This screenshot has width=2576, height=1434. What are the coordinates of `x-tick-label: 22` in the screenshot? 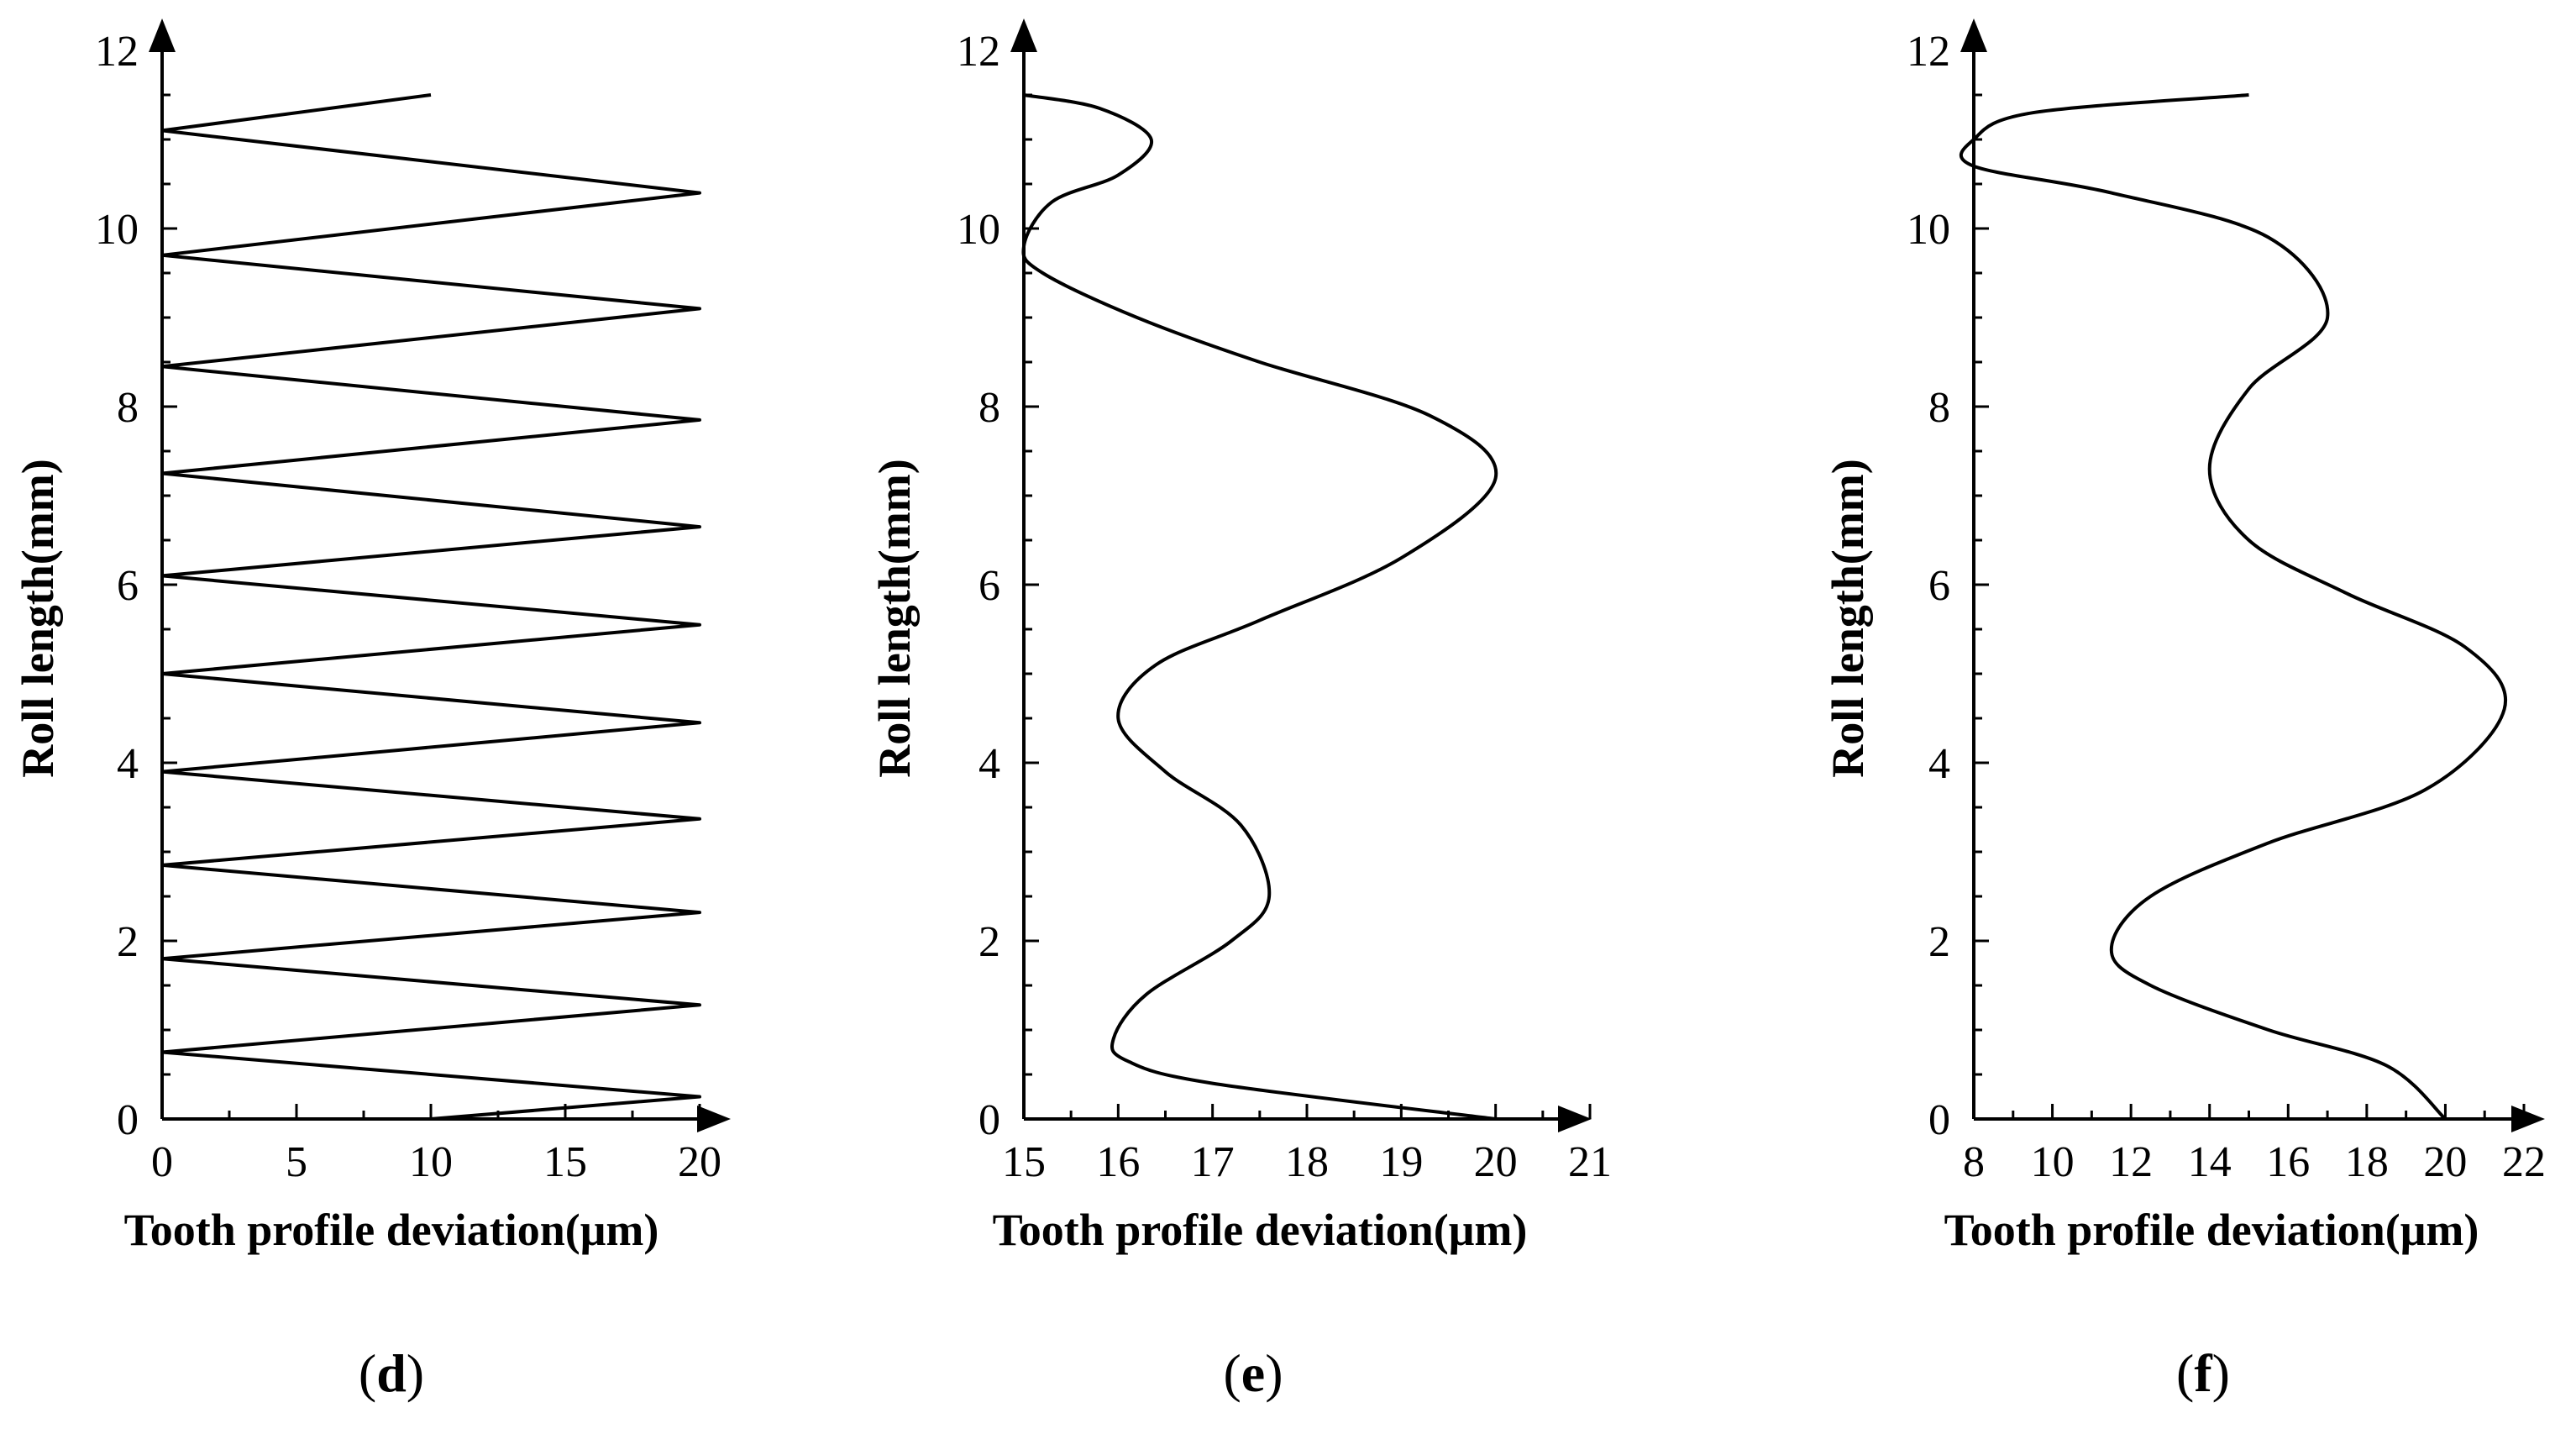 It's located at (2524, 1162).